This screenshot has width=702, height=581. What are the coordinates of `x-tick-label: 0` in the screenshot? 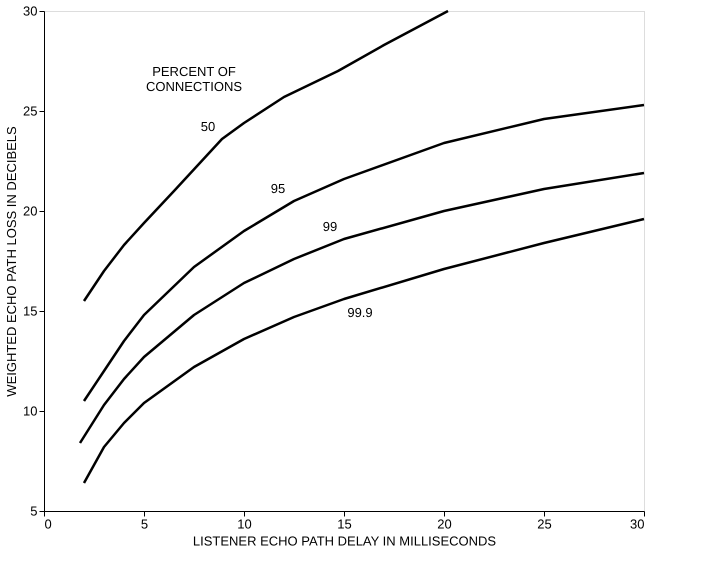 It's located at (48, 524).